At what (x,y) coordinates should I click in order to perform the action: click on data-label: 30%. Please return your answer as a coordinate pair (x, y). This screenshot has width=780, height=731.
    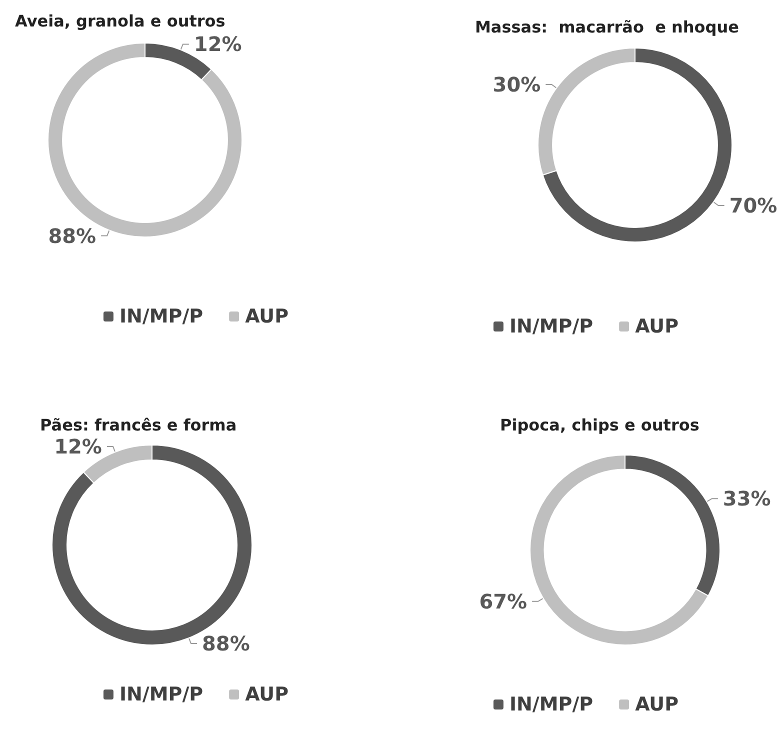
    Looking at the image, I should click on (516, 84).